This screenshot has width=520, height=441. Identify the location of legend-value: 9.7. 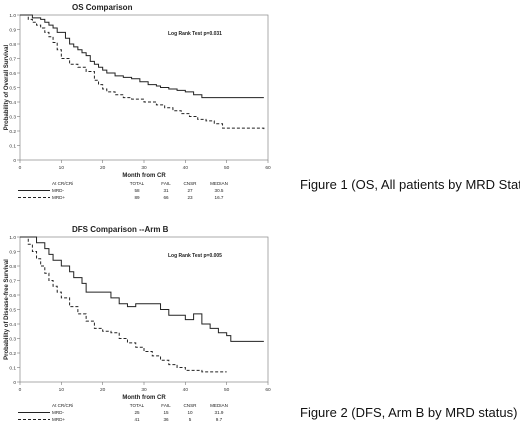
(219, 419).